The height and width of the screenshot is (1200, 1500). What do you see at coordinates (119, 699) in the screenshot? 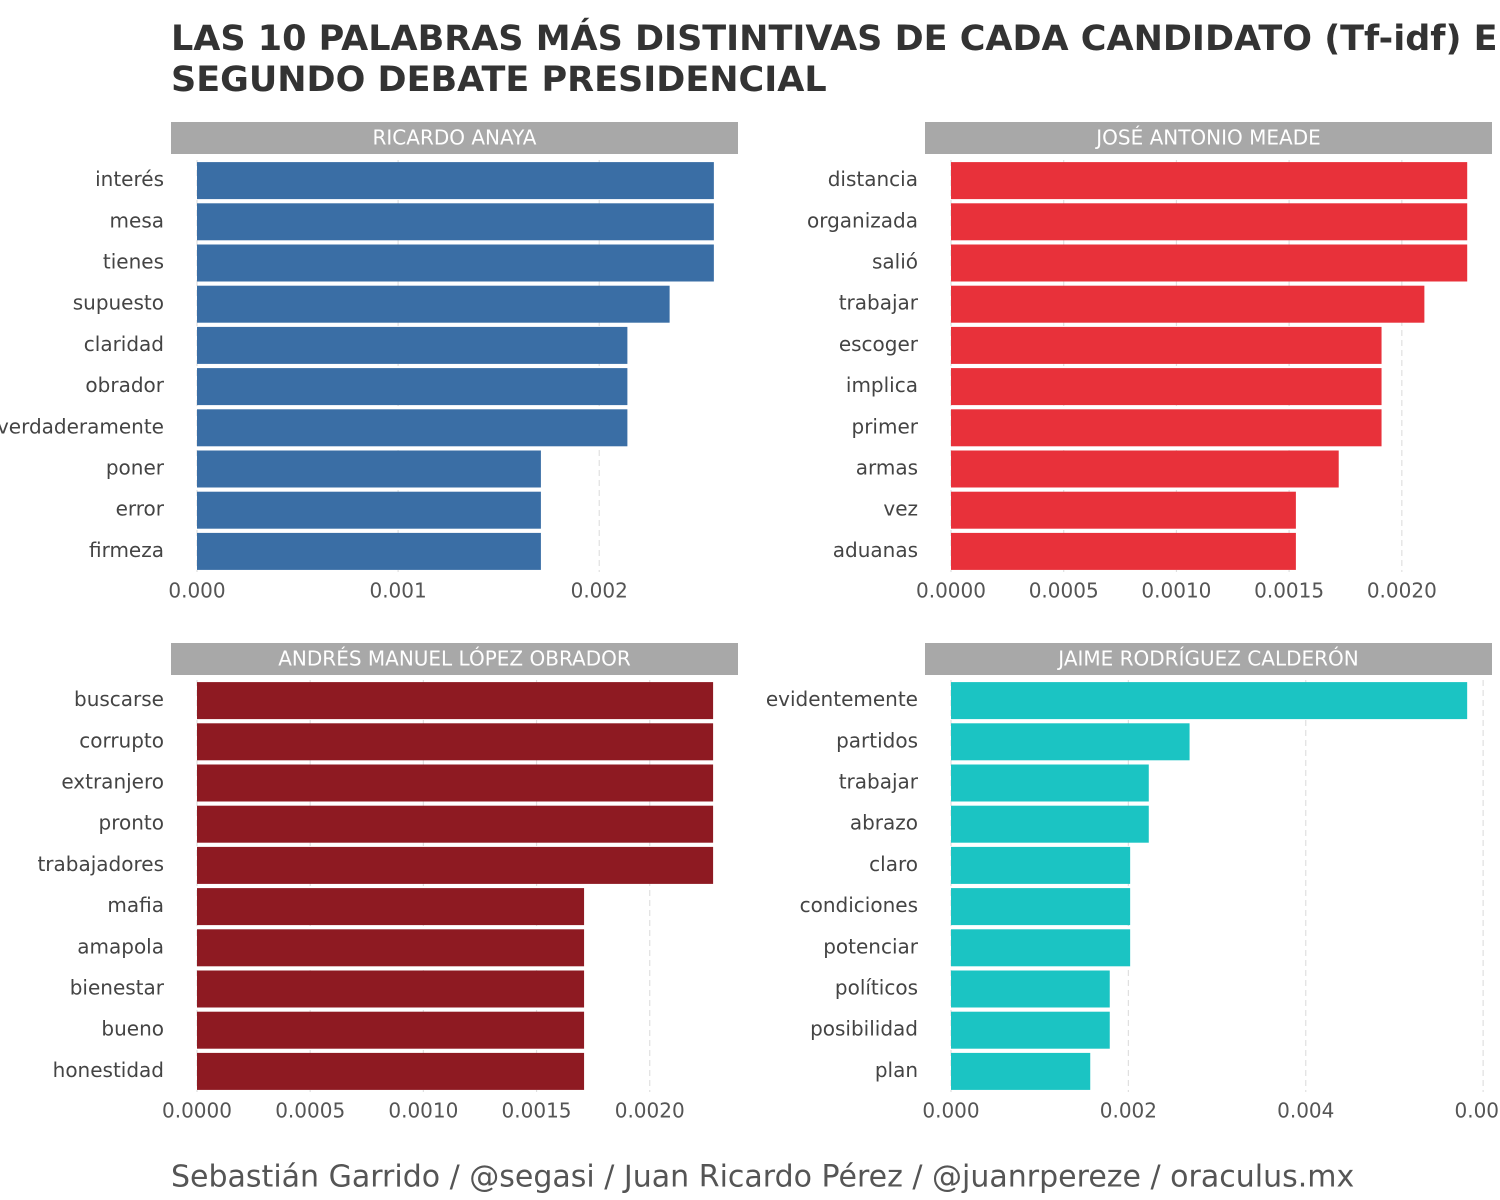
I see `category-label: buscarse` at bounding box center [119, 699].